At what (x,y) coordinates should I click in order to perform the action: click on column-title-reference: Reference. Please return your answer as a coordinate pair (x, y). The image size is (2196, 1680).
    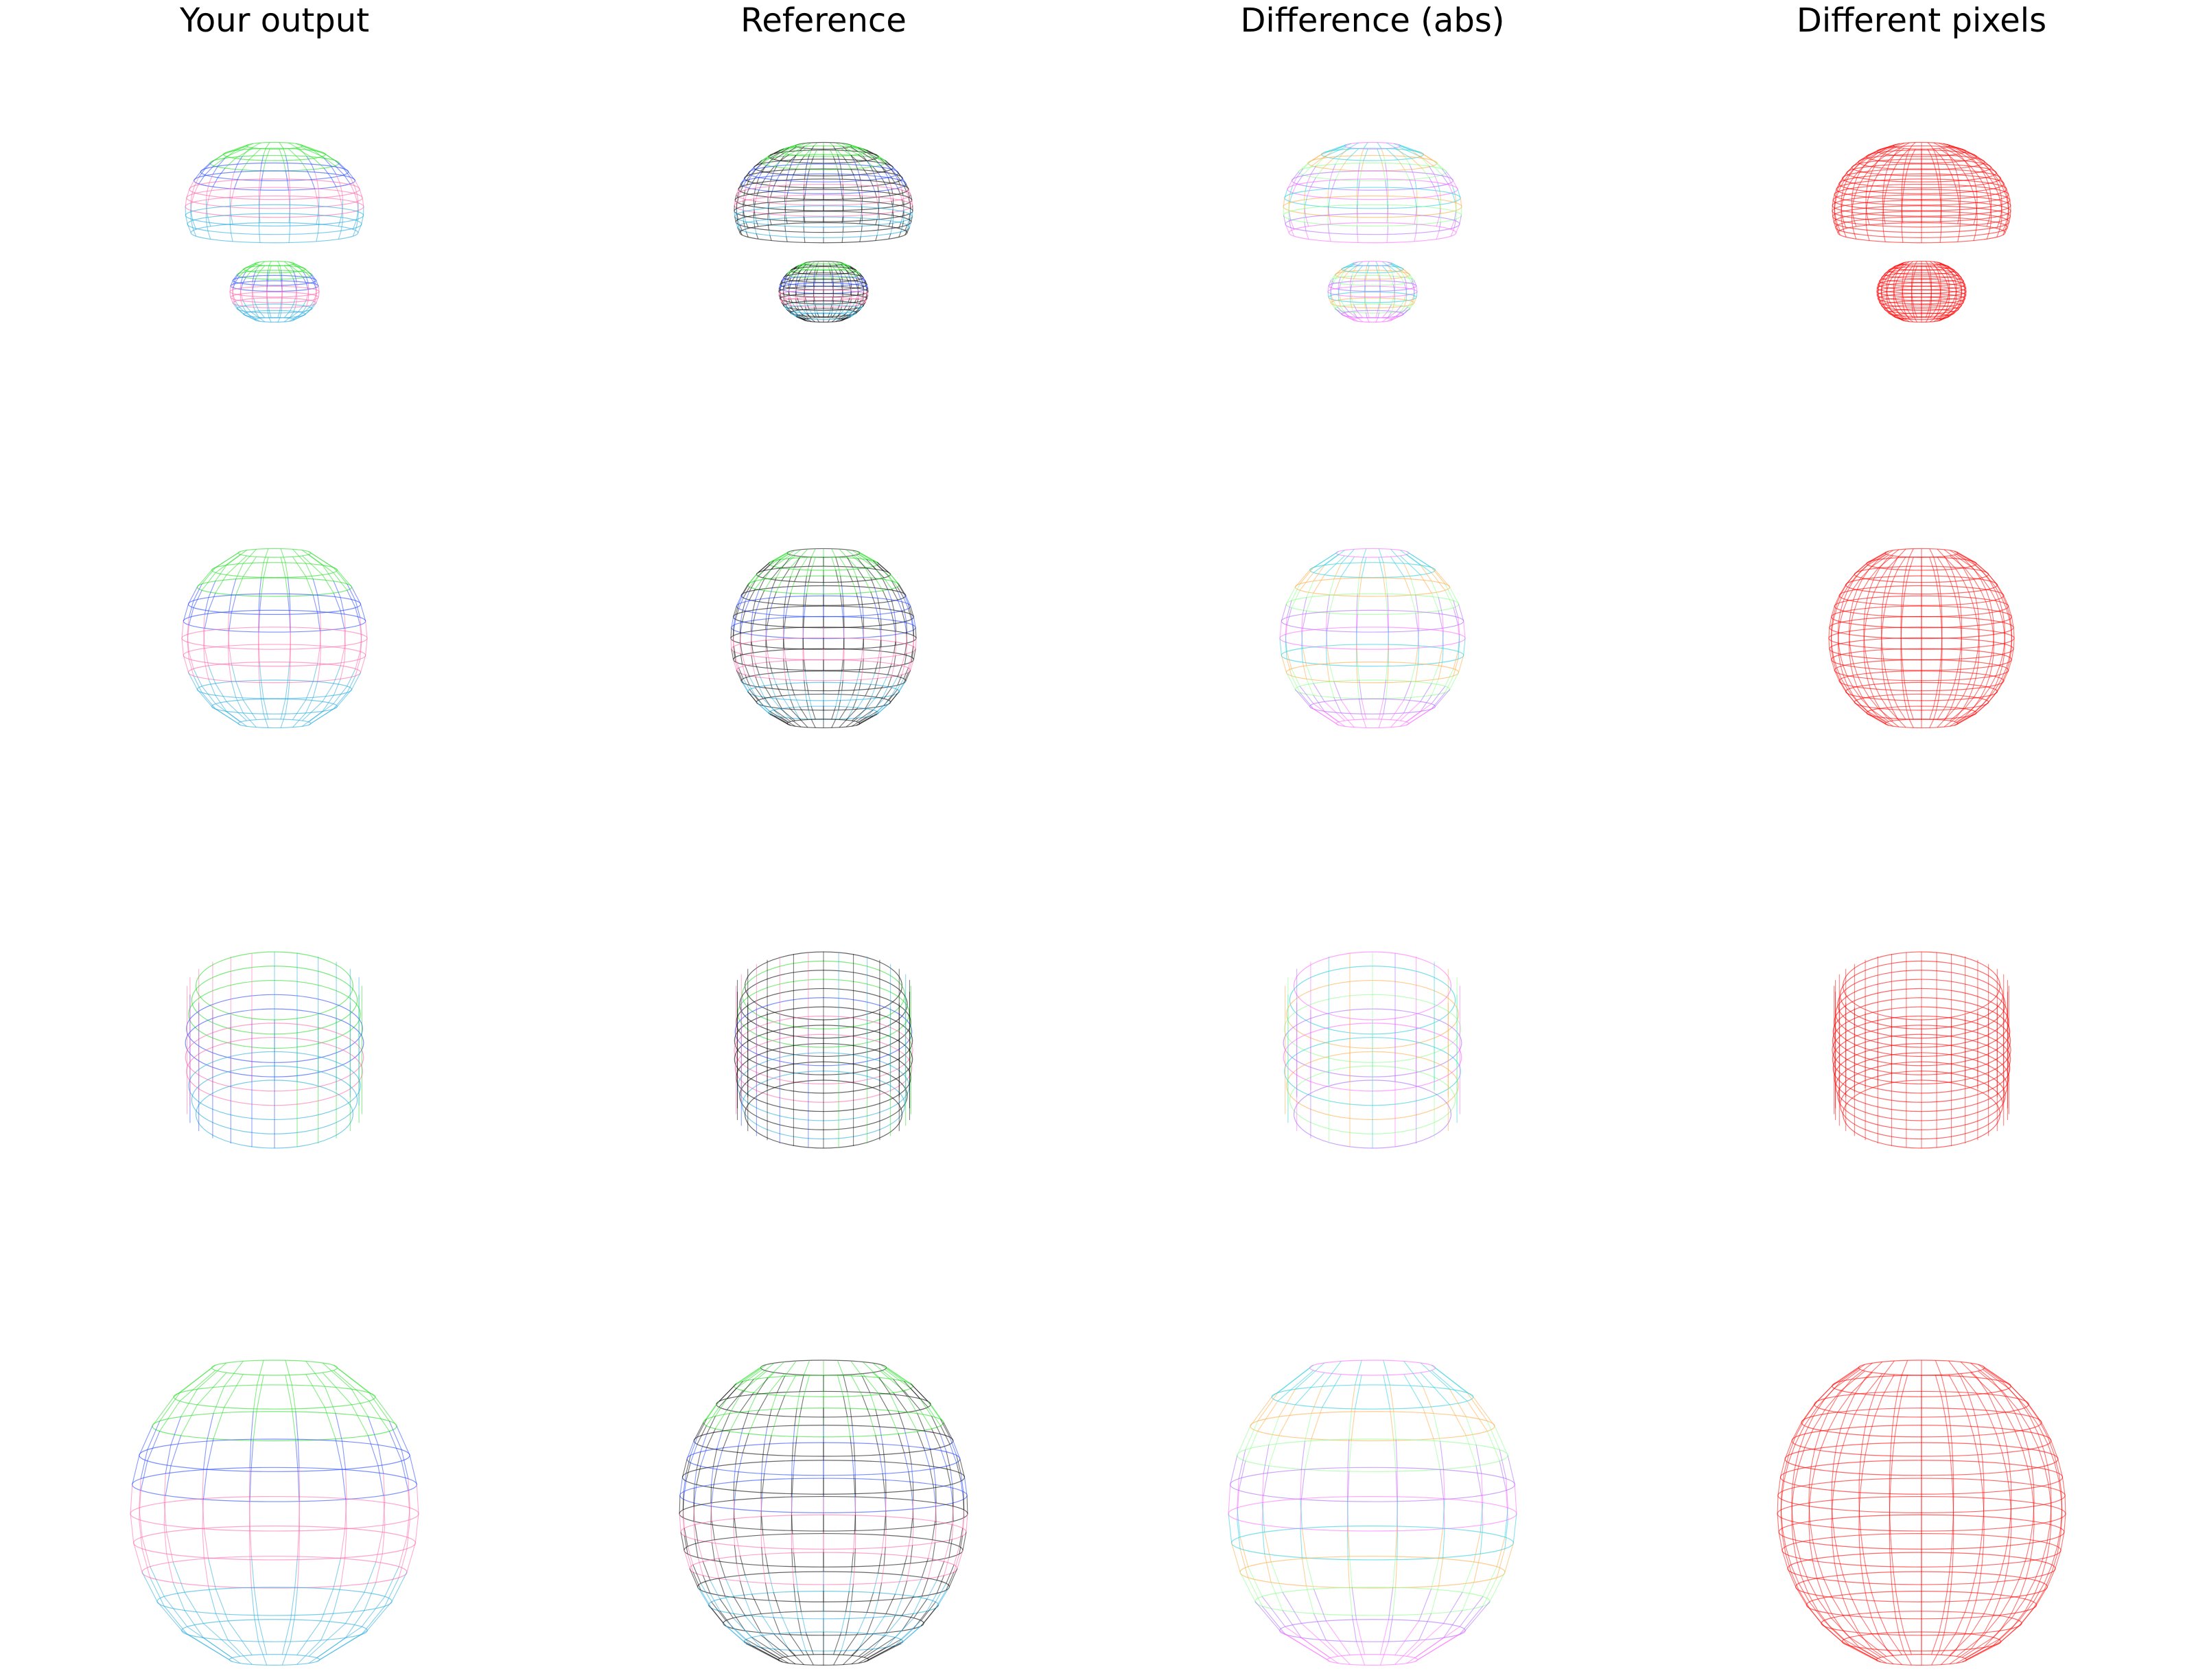
    Looking at the image, I should click on (823, 20).